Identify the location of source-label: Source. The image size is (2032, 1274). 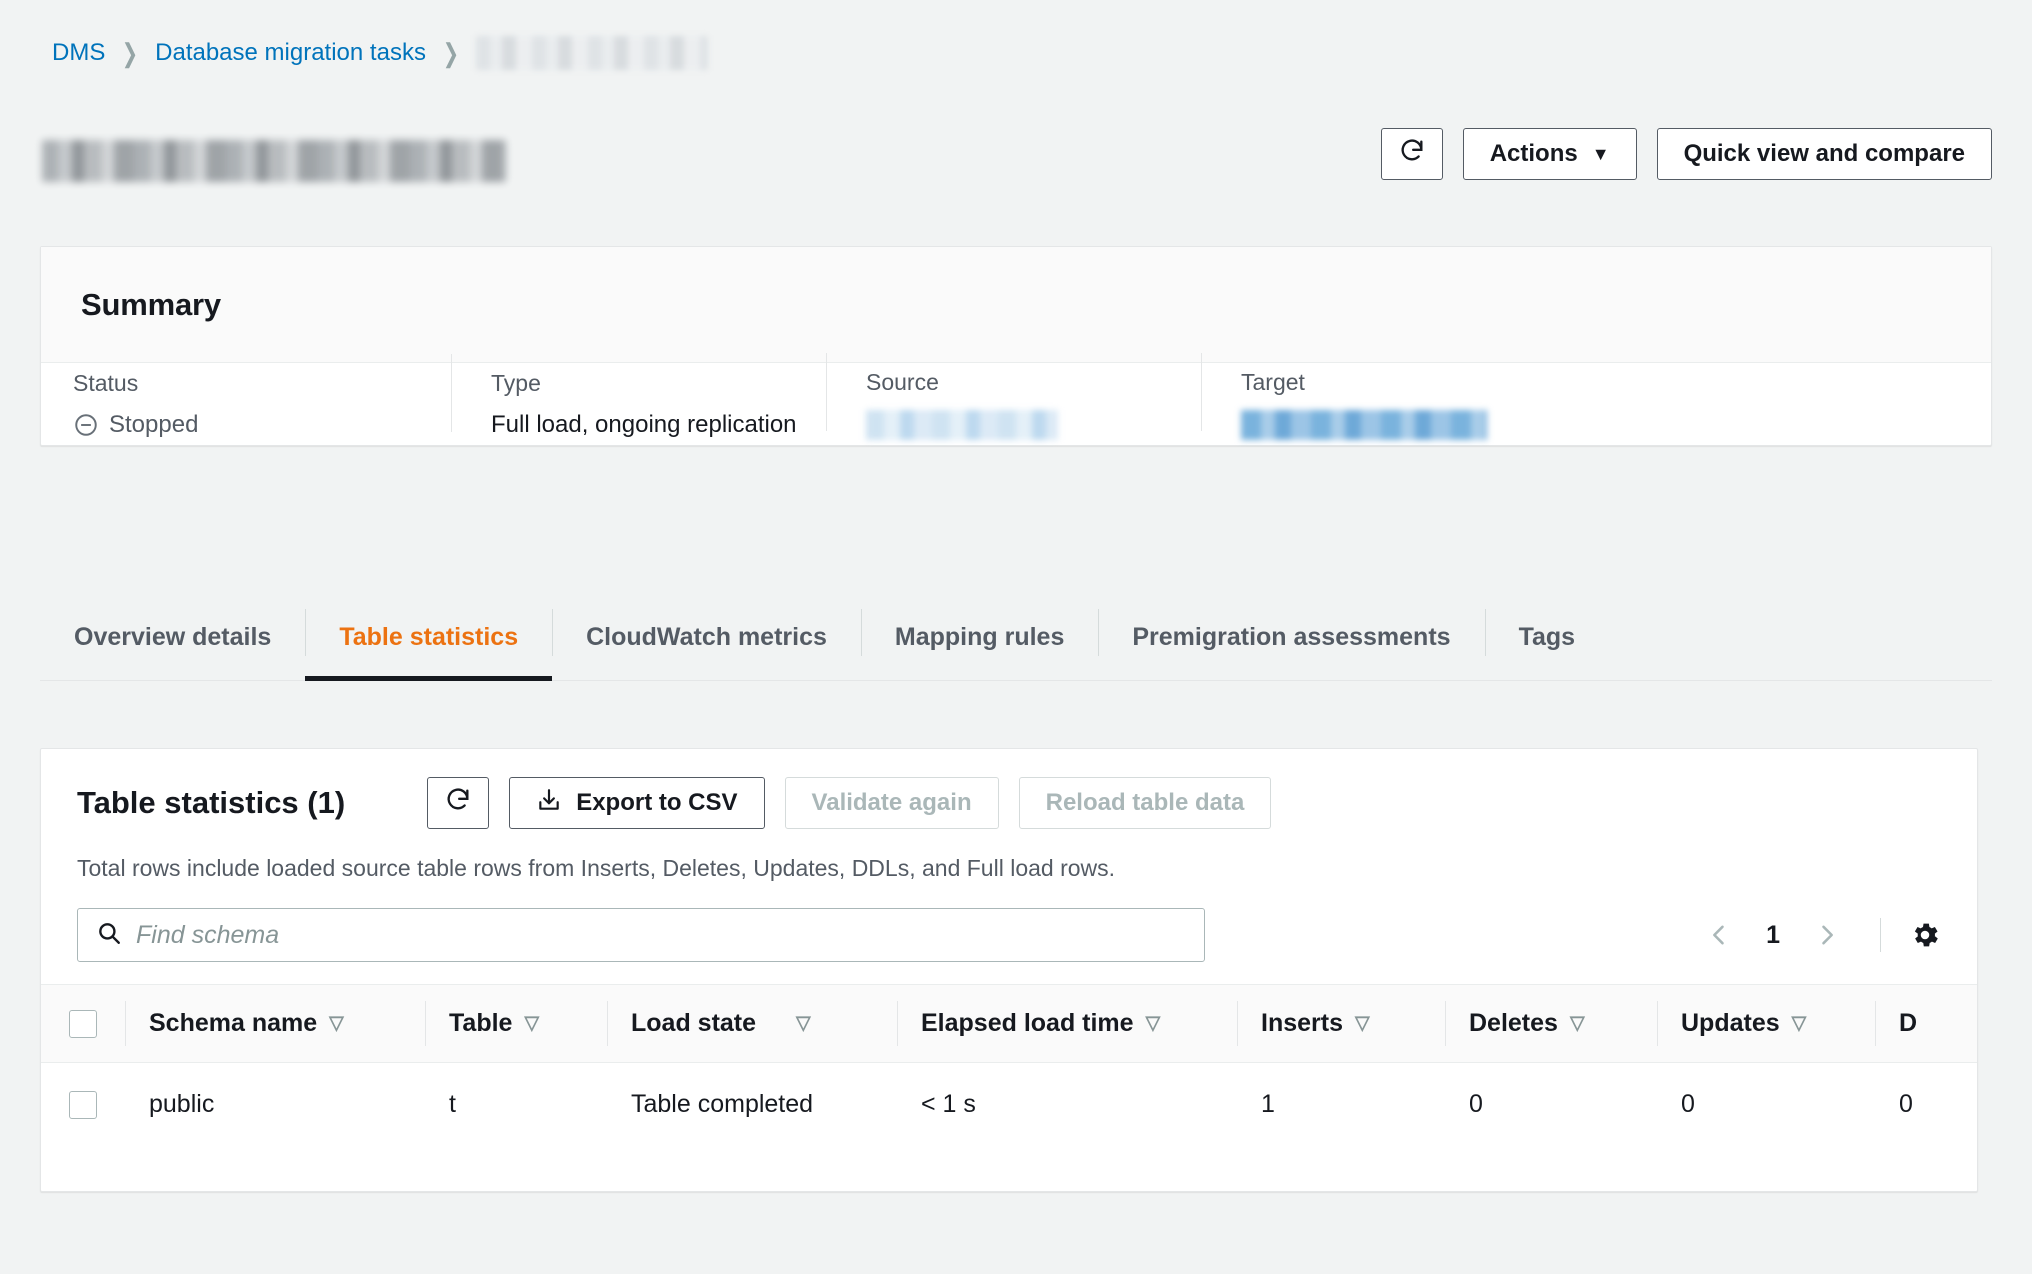
(902, 381).